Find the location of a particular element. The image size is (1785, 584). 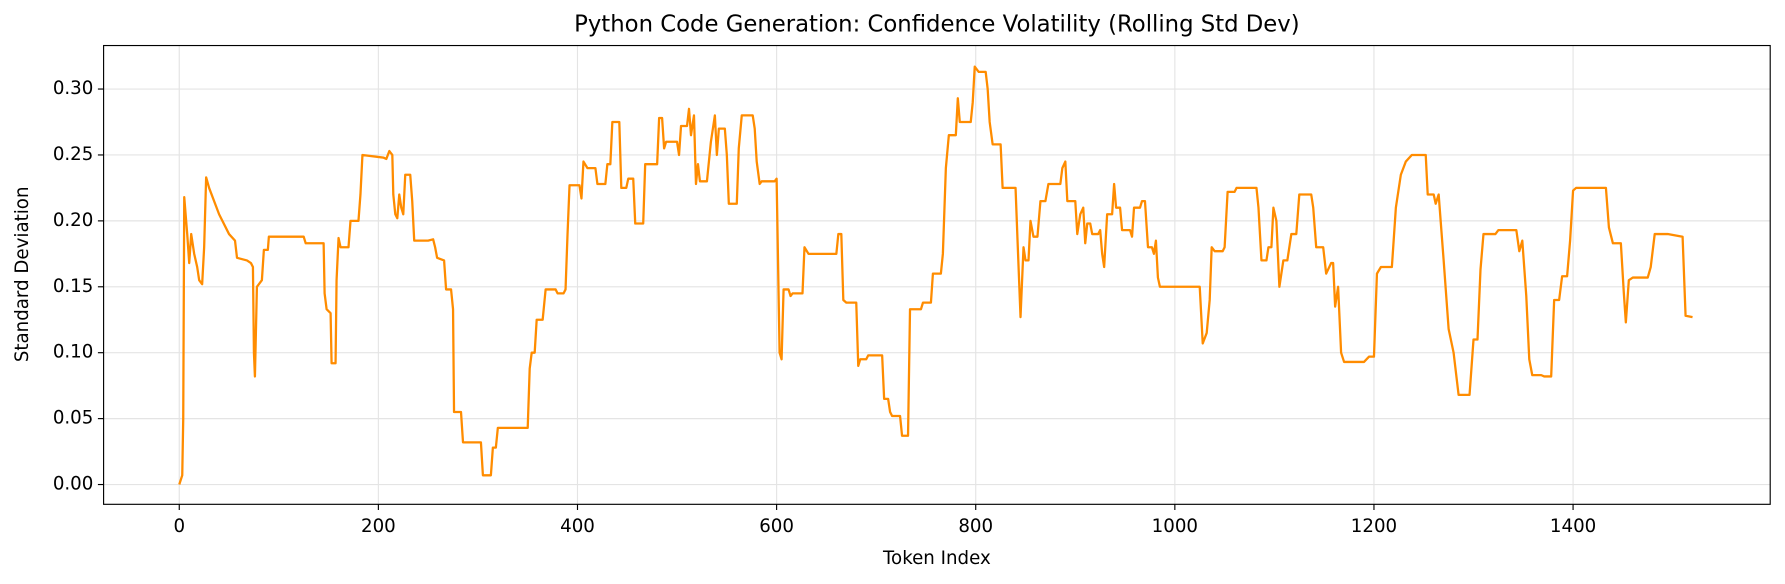

y-tick-label: 0.15 is located at coordinates (73, 286).